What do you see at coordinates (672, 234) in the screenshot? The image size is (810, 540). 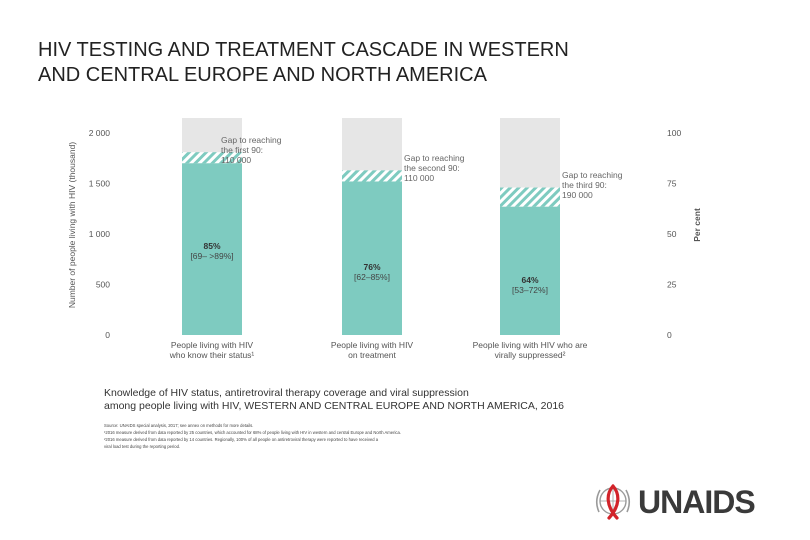 I see `y2-tick-label: 50` at bounding box center [672, 234].